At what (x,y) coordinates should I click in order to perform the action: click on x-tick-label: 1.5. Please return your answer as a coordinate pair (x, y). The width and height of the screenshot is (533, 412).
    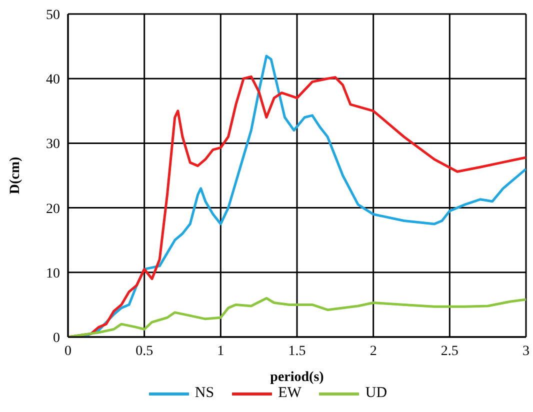
    Looking at the image, I should click on (297, 351).